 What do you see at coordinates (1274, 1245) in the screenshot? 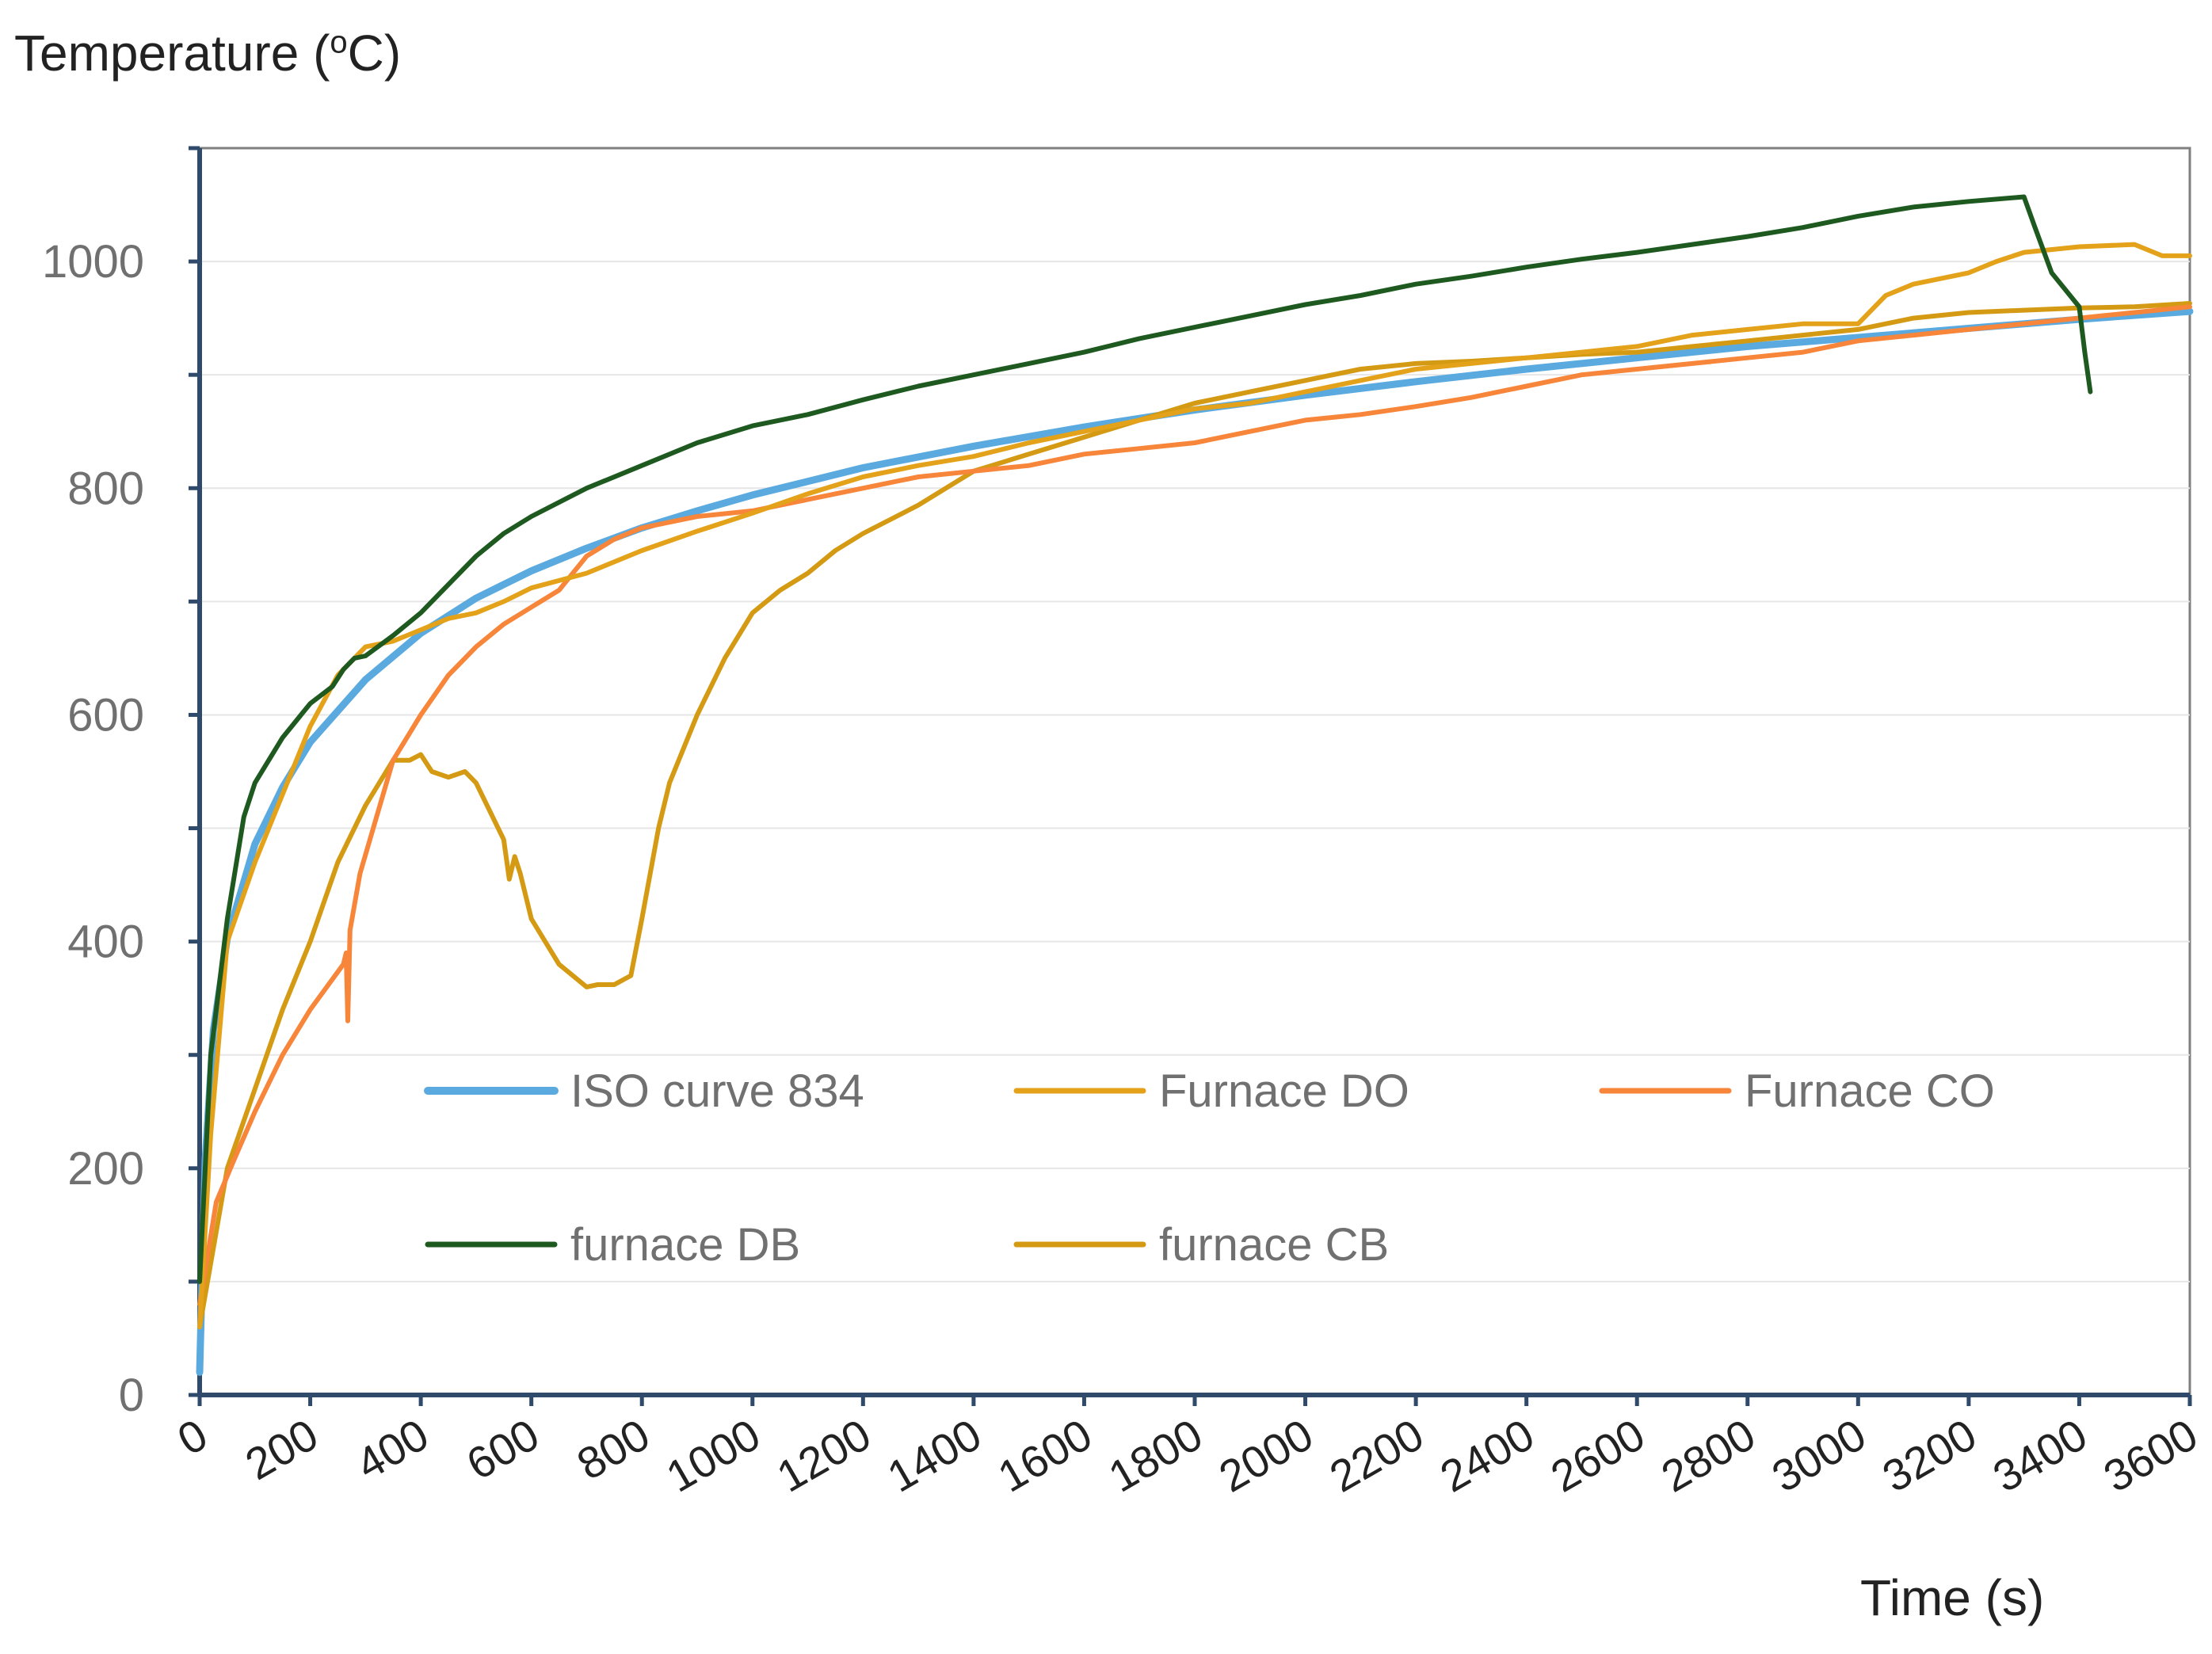
I see `legend-label-furnace-cb: furnace CB` at bounding box center [1274, 1245].